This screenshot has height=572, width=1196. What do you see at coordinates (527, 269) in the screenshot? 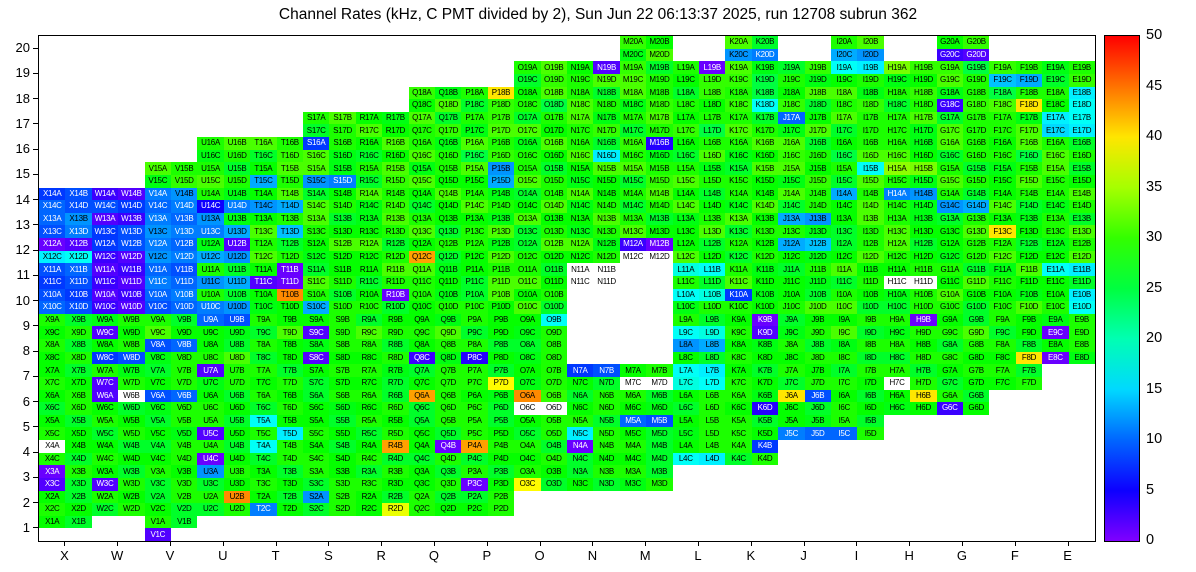
I see `heatmap-cell: O11A` at bounding box center [527, 269].